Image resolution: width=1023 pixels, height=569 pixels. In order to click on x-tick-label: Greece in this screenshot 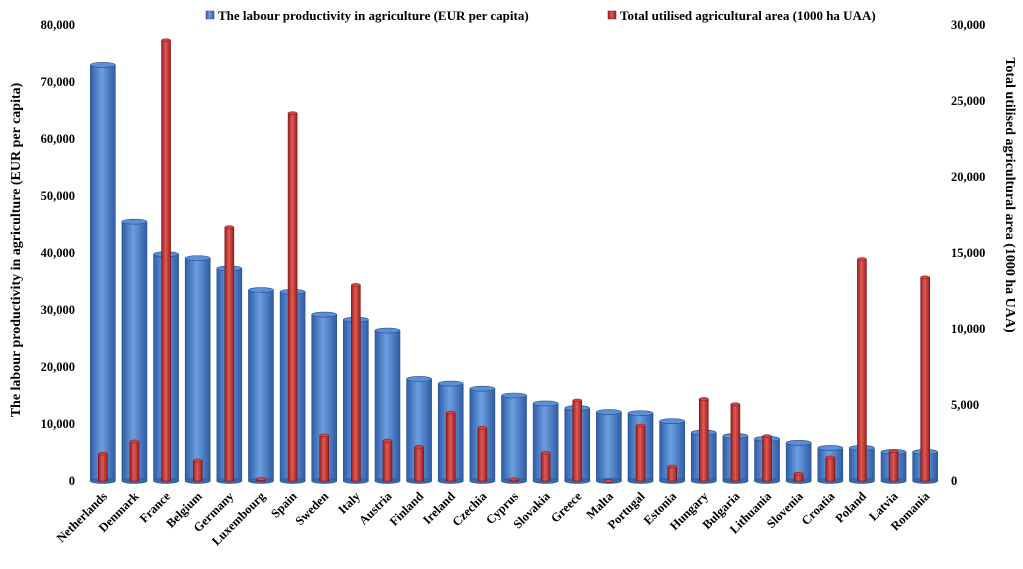, I will do `click(566, 507)`.